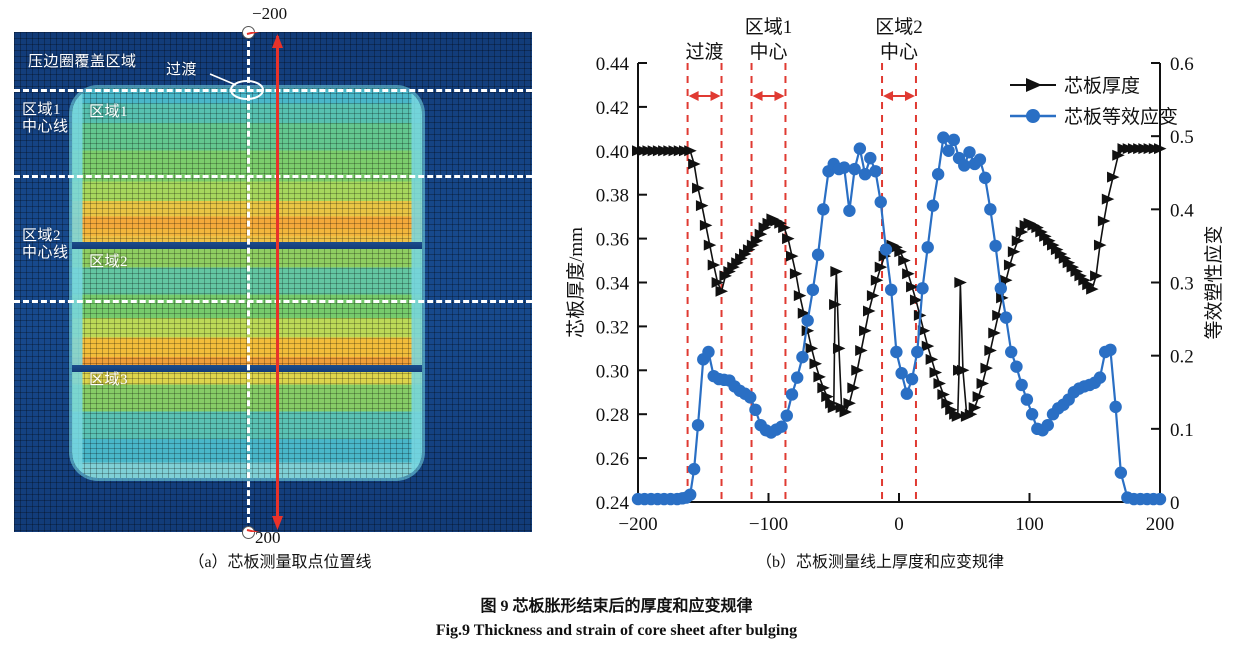  I want to click on y-ticklabel-right: 0, so click(1175, 503).